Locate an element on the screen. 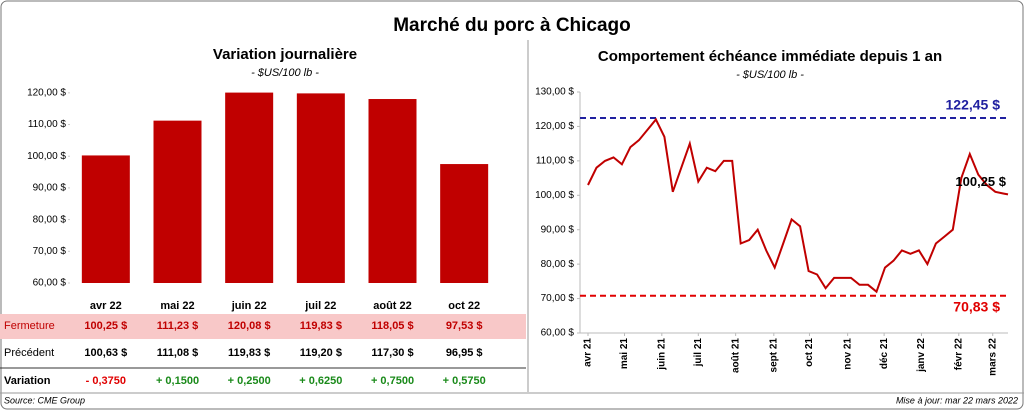 The image size is (1024, 410). reference-label: 70,83 $ is located at coordinates (976, 306).